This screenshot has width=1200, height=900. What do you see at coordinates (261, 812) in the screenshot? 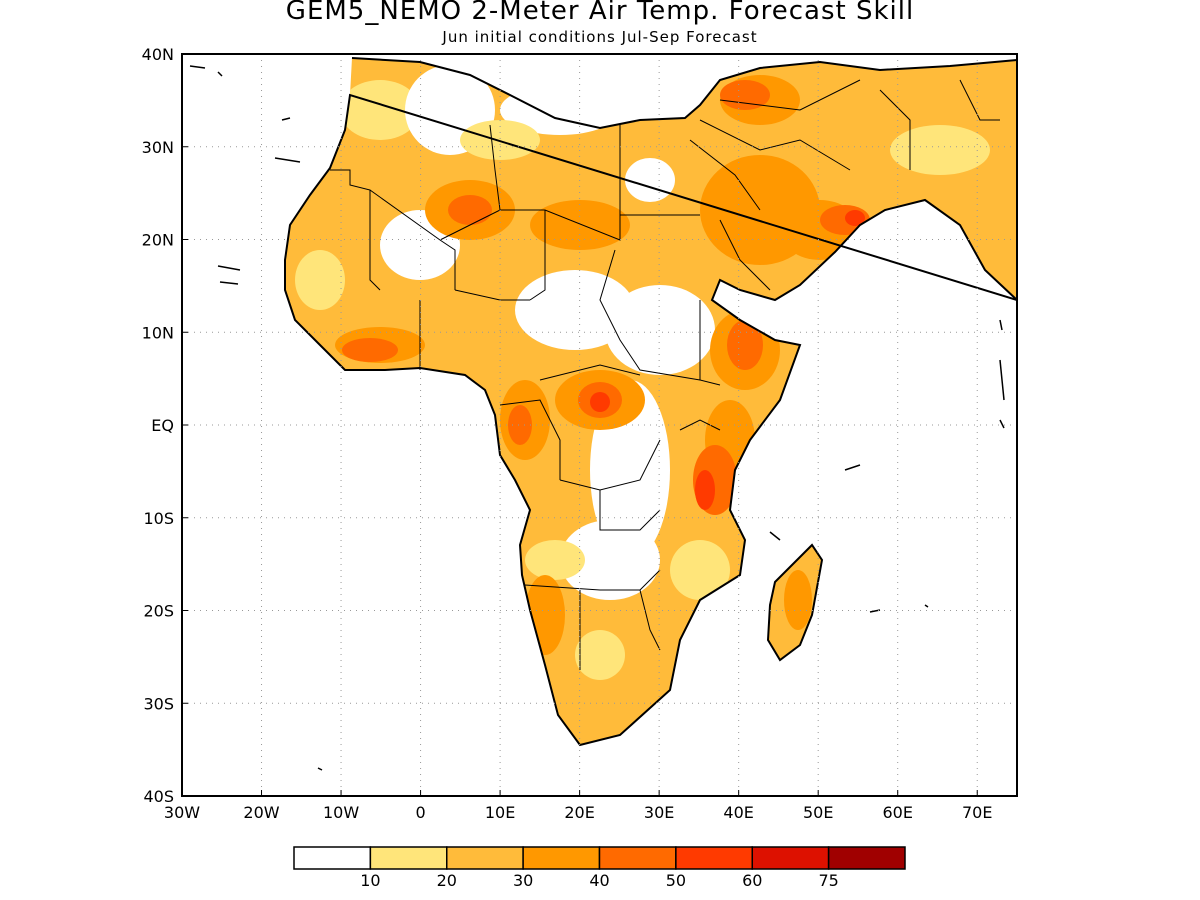
I see `x-tick-label: 20W` at bounding box center [261, 812].